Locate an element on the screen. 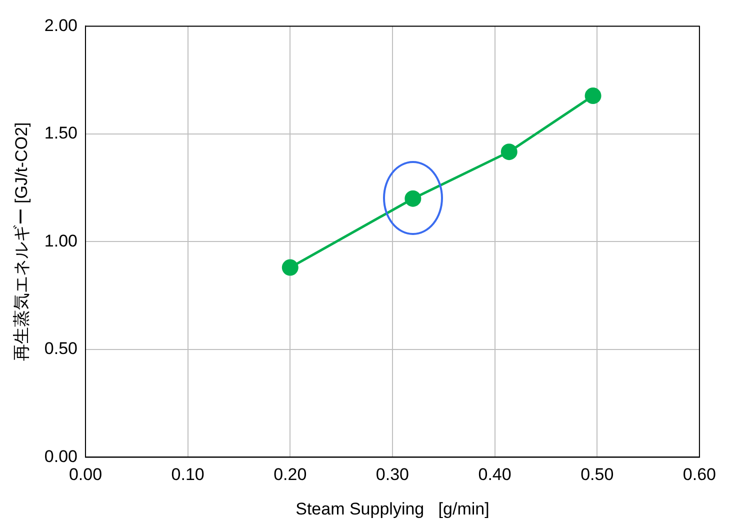 This screenshot has width=732, height=532. y-tick-label: 2.00 is located at coordinates (61, 25).